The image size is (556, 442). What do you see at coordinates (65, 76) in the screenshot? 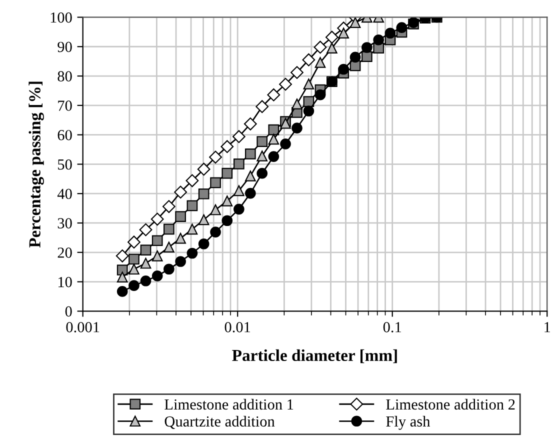
I see `y-tick-label: 80` at bounding box center [65, 76].